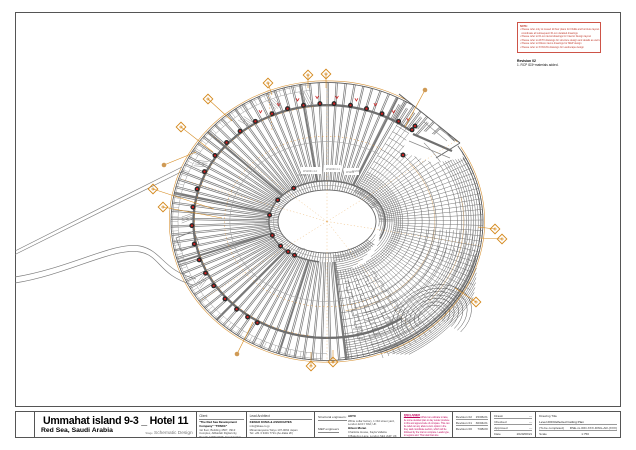  What do you see at coordinates (302, 249) in the screenshot?
I see `svg-text: 1F204` at bounding box center [302, 249].